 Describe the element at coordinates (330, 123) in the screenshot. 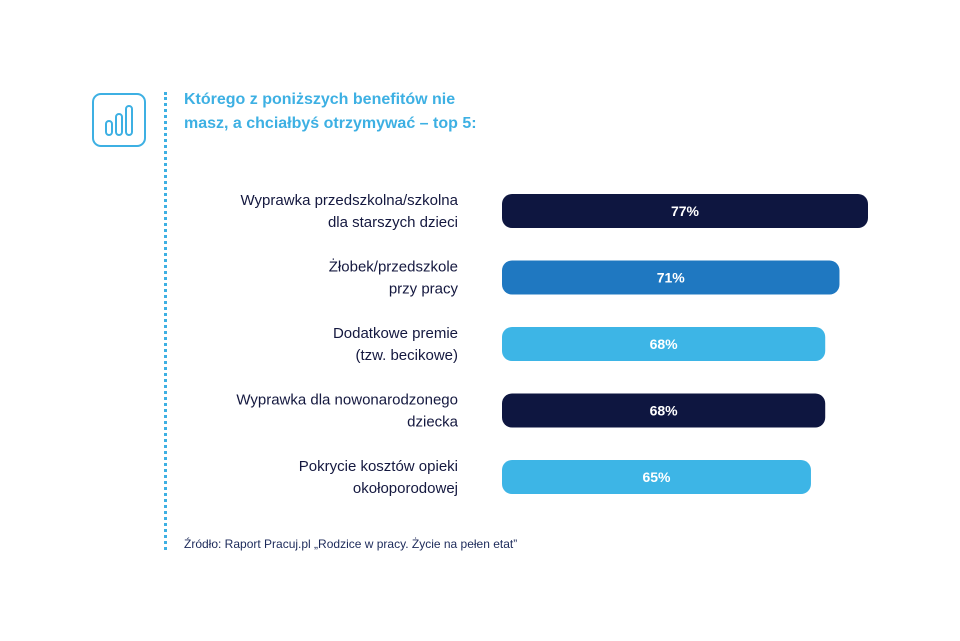

I see `chart-title-line-2: masz, a chciałbyś otrzymywać – top 5:` at that location.